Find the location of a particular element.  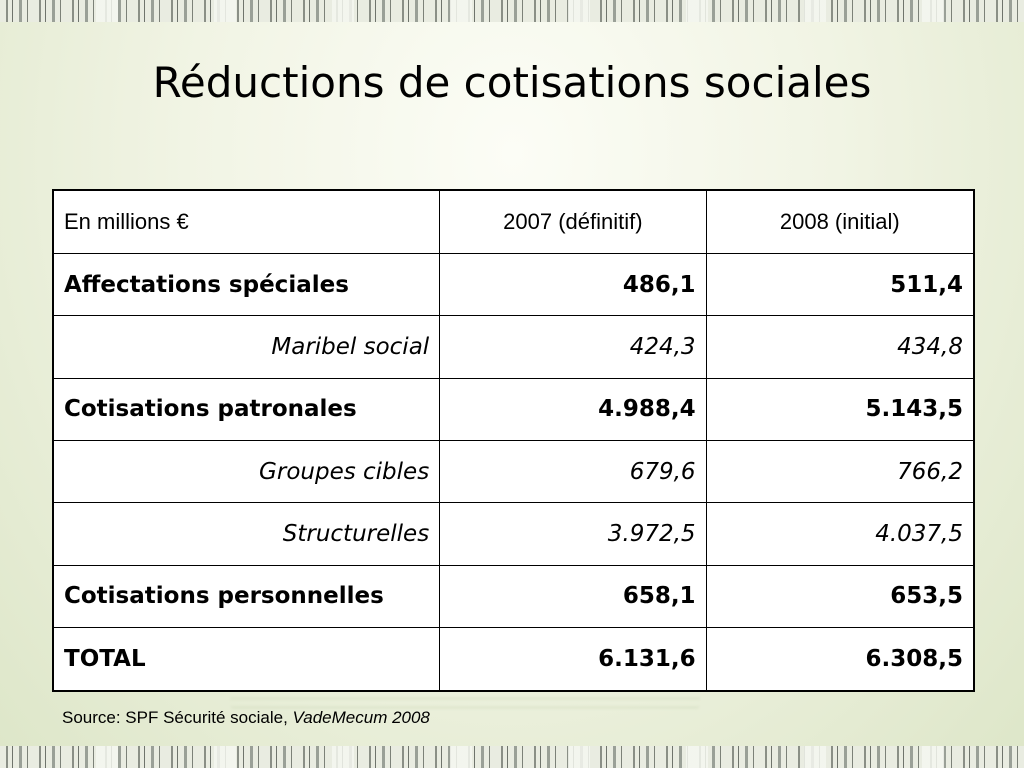

value-2007: 3.972,5 is located at coordinates (573, 534).